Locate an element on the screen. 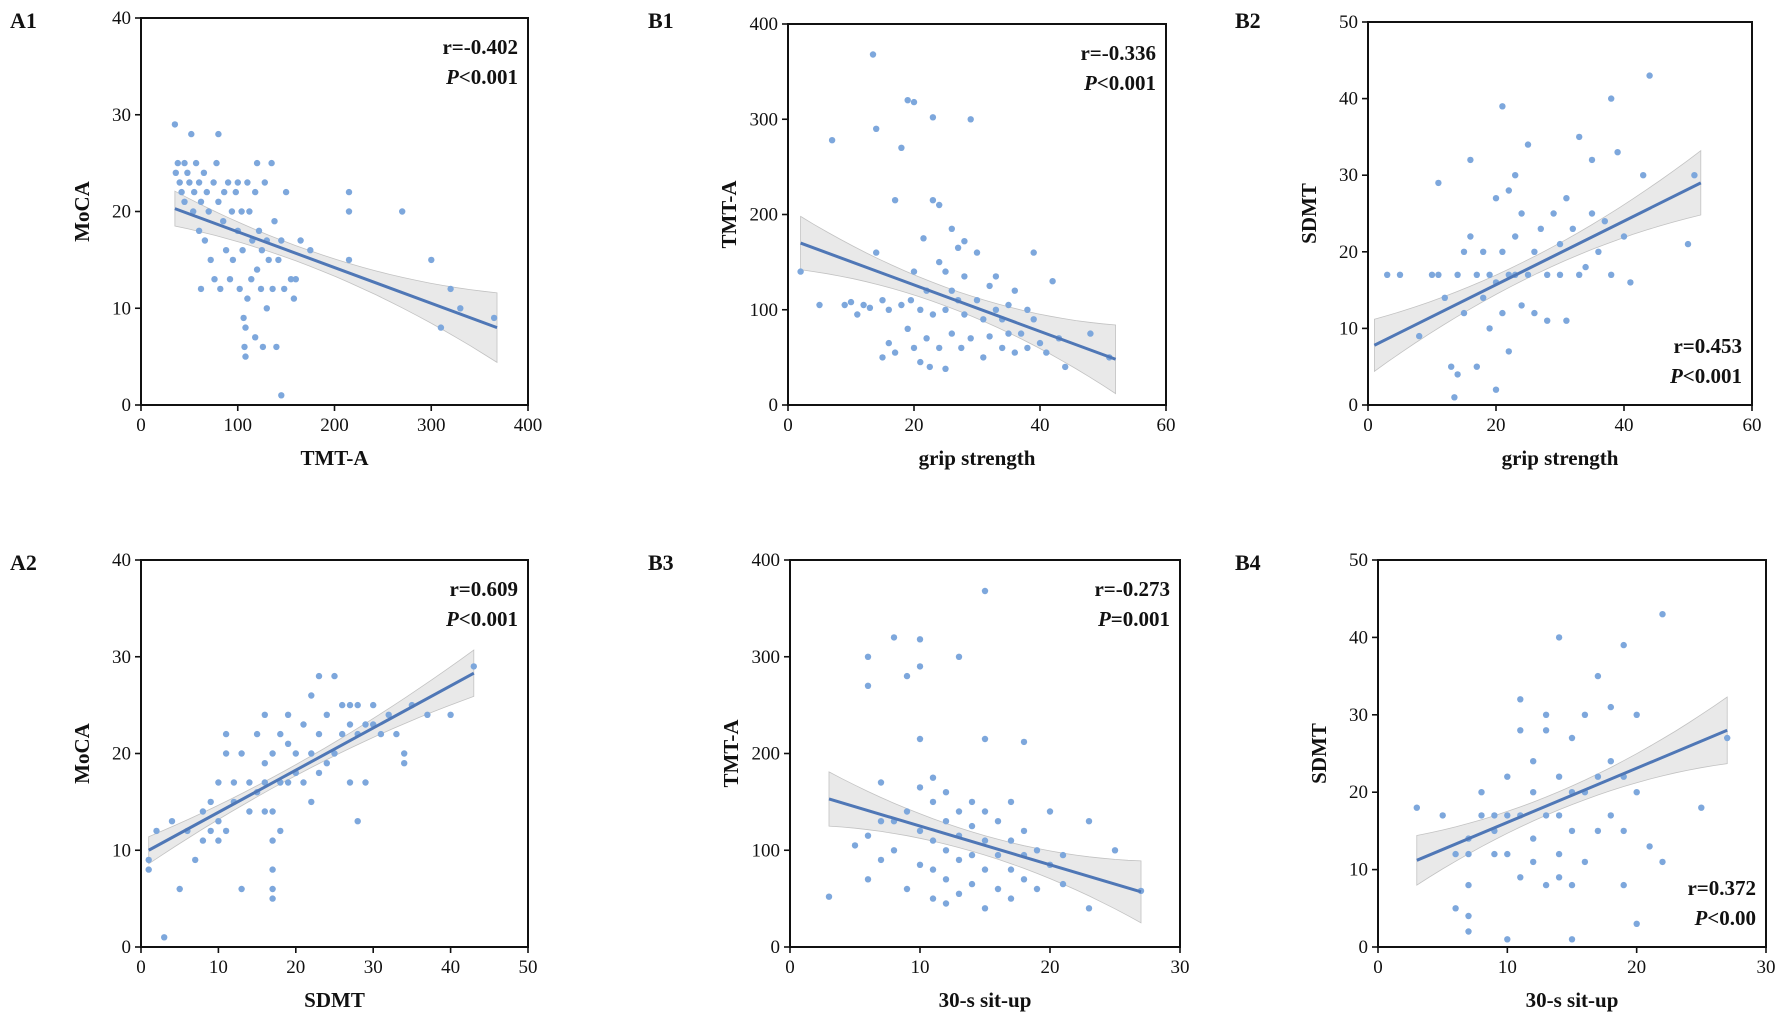 The width and height of the screenshot is (1784, 1035). plot-frame is located at coordinates (1572, 753).